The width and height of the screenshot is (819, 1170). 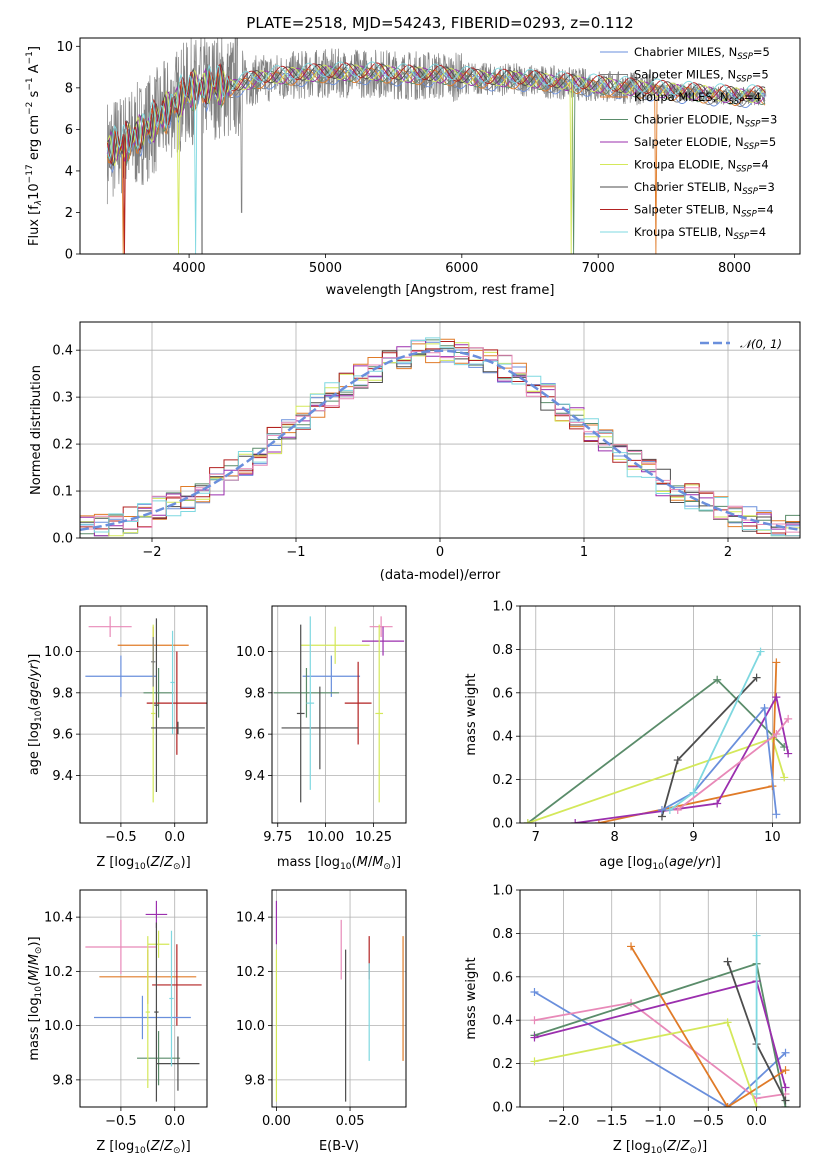 What do you see at coordinates (339, 1146) in the screenshot?
I see `x-axis-label: E(B-V)` at bounding box center [339, 1146].